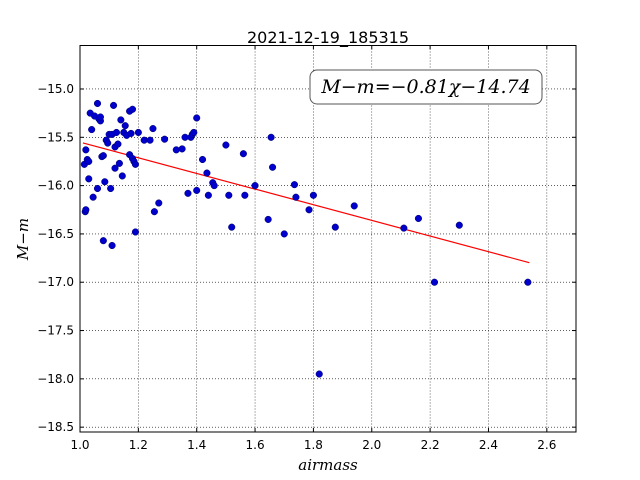 The height and width of the screenshot is (480, 640). I want to click on fit-equation: M−m=−0.81χ−14.74, so click(425, 87).